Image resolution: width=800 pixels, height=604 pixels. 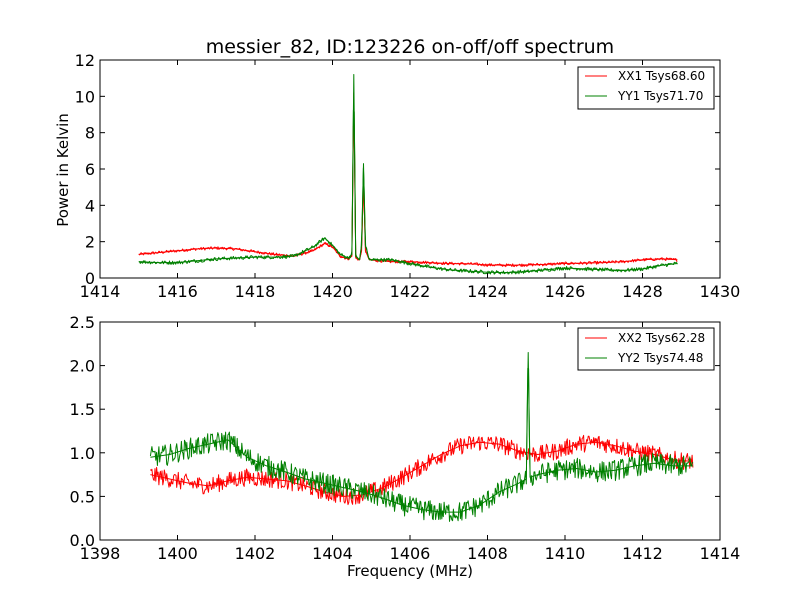 I want to click on x-tick-label: 1418, so click(x=255, y=291).